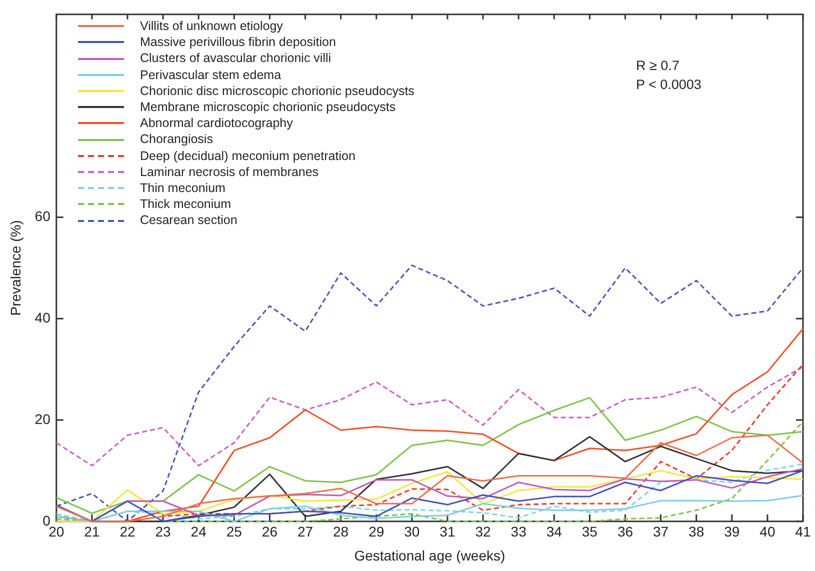 This screenshot has height=571, width=815. I want to click on legend-label: Deep (decidual) meconium penetration, so click(248, 156).